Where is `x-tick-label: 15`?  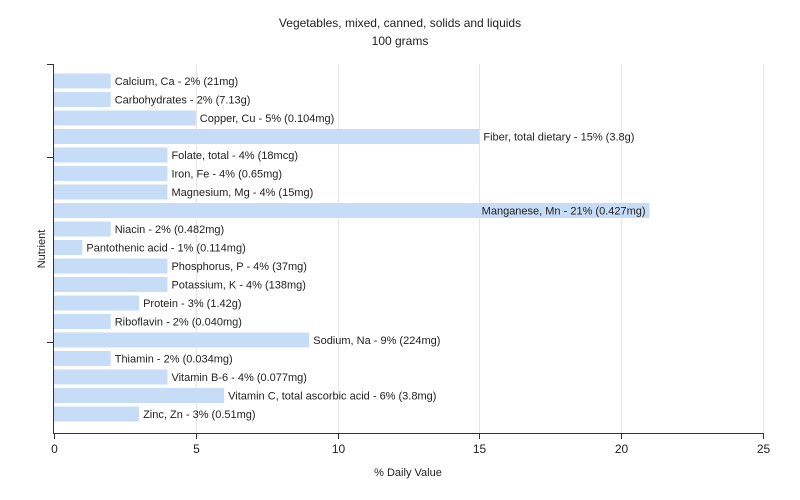 x-tick-label: 15 is located at coordinates (480, 449).